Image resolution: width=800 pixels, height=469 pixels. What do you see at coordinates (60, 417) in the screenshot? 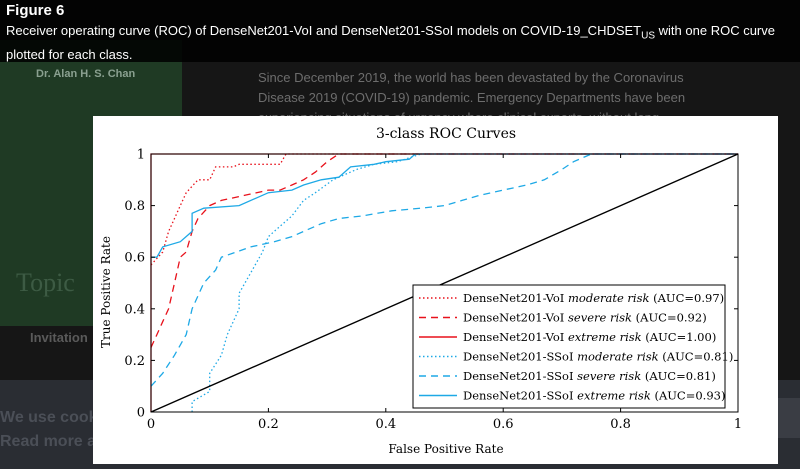
I see `cookie-line-1: We use cookies` at bounding box center [60, 417].